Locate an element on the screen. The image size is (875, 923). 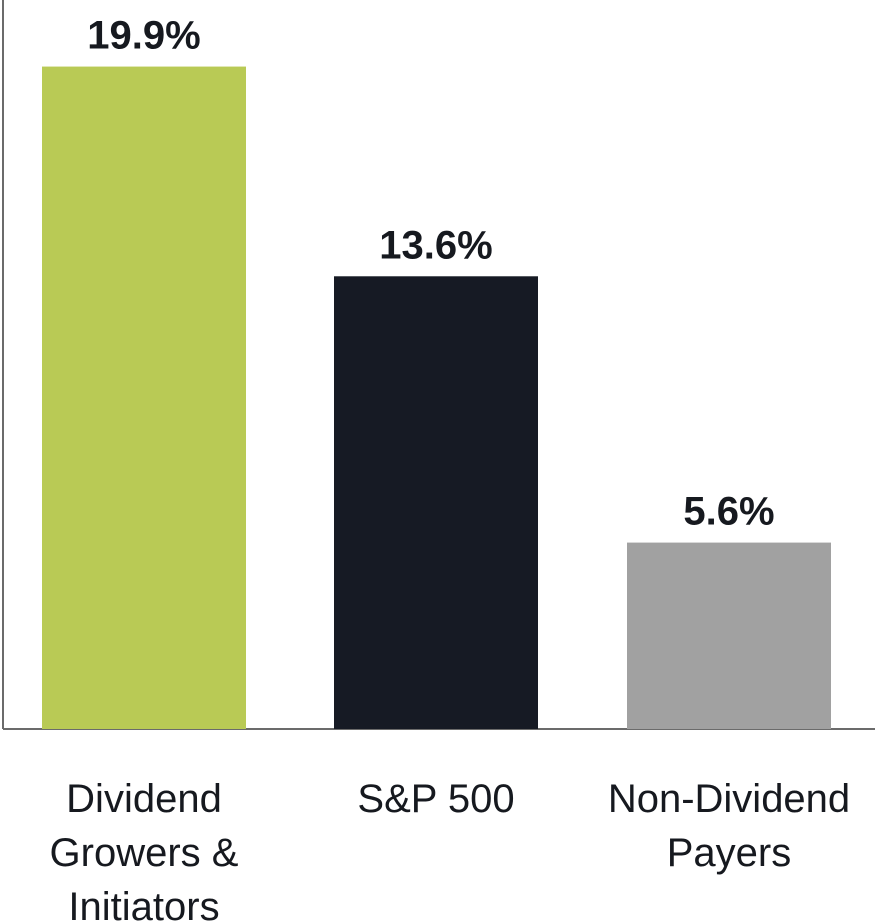
data-label-1: 13.6% is located at coordinates (435, 245).